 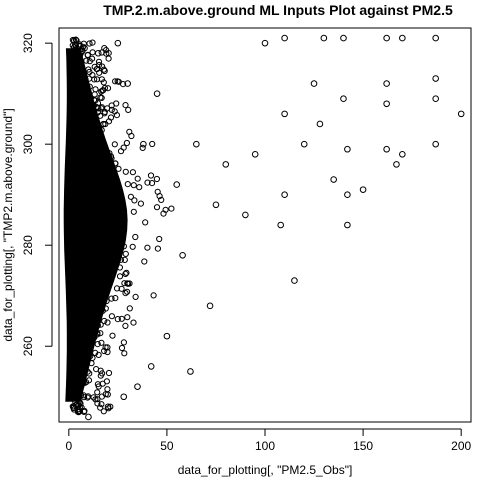 I want to click on y-axis: 260 280 300 320, so click(x=37, y=194).